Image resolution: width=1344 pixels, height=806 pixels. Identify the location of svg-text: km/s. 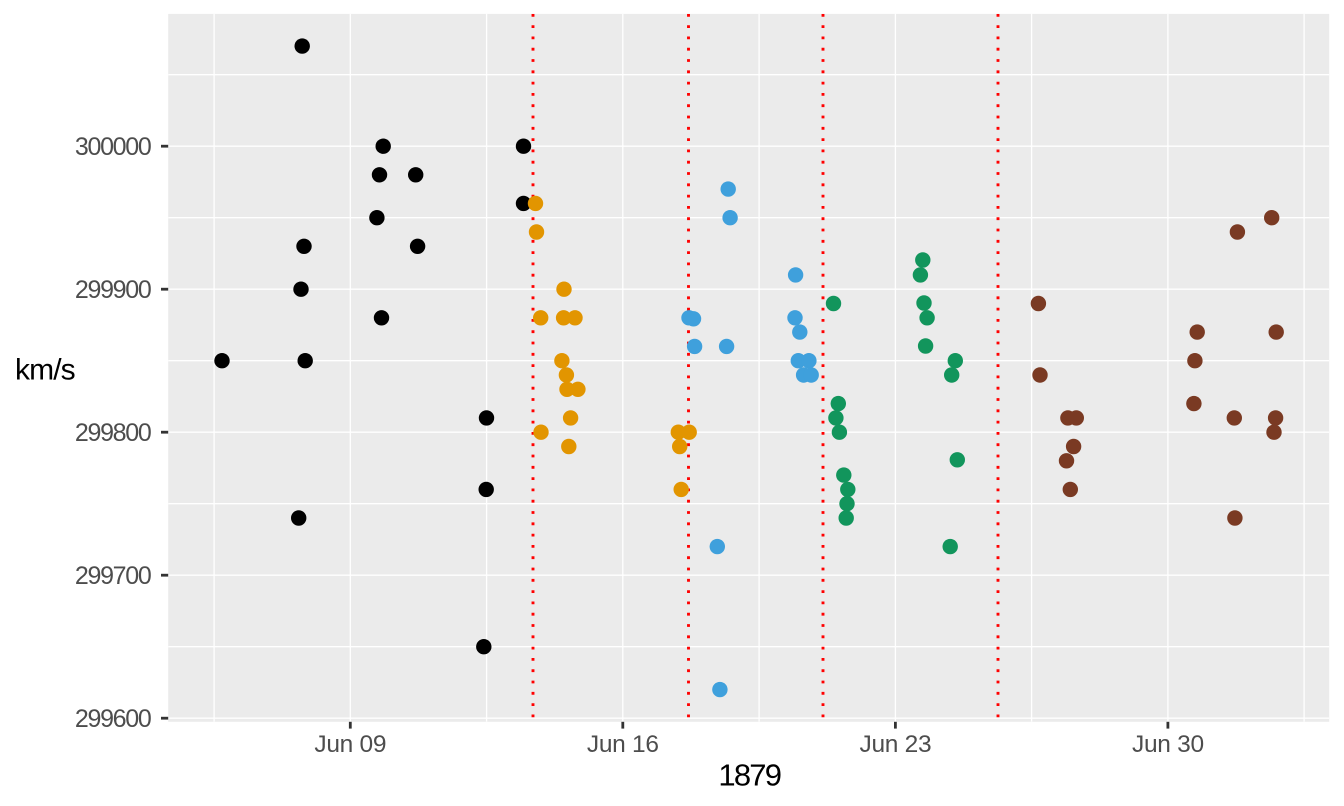
(45, 369).